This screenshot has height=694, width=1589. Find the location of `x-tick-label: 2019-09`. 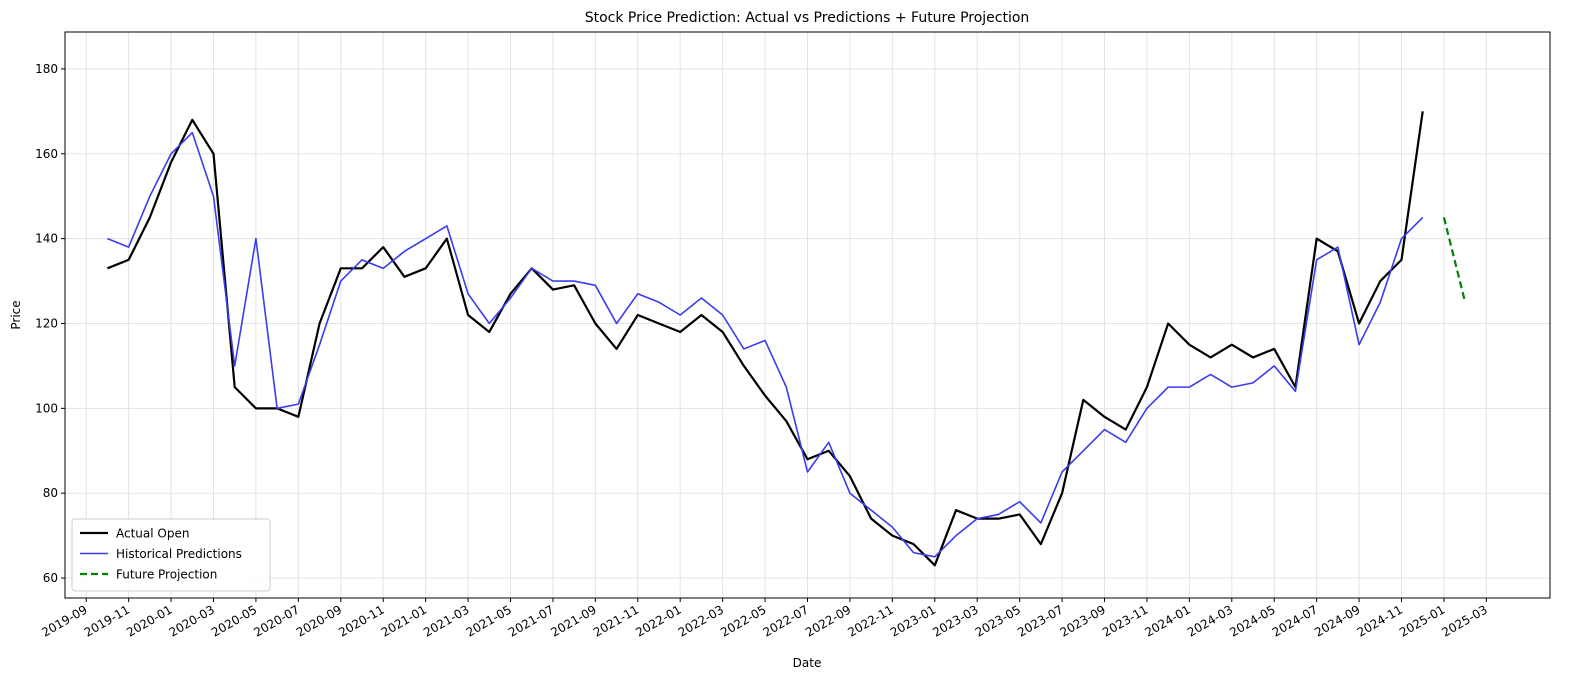

x-tick-label: 2019-09 is located at coordinates (64, 620).